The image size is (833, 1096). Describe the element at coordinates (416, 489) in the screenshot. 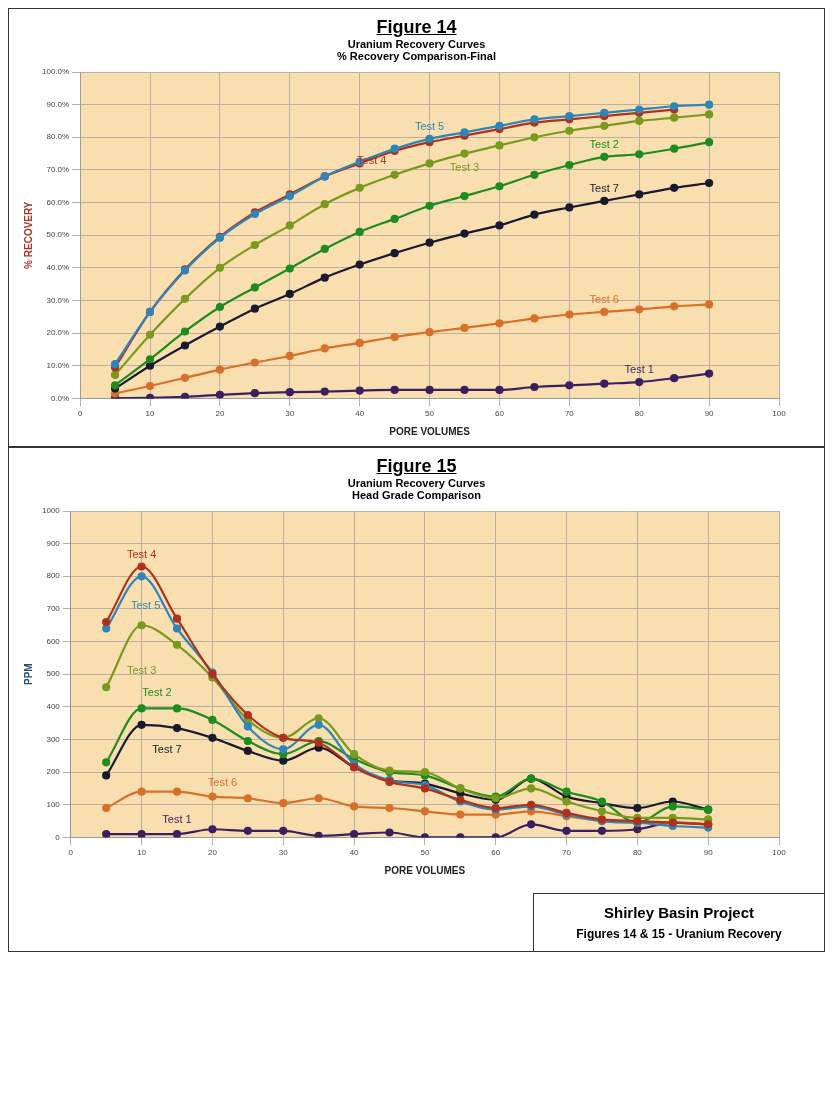

I see `chart-subtitle: Uranium Recovery Curves Head Grade Comparison` at that location.